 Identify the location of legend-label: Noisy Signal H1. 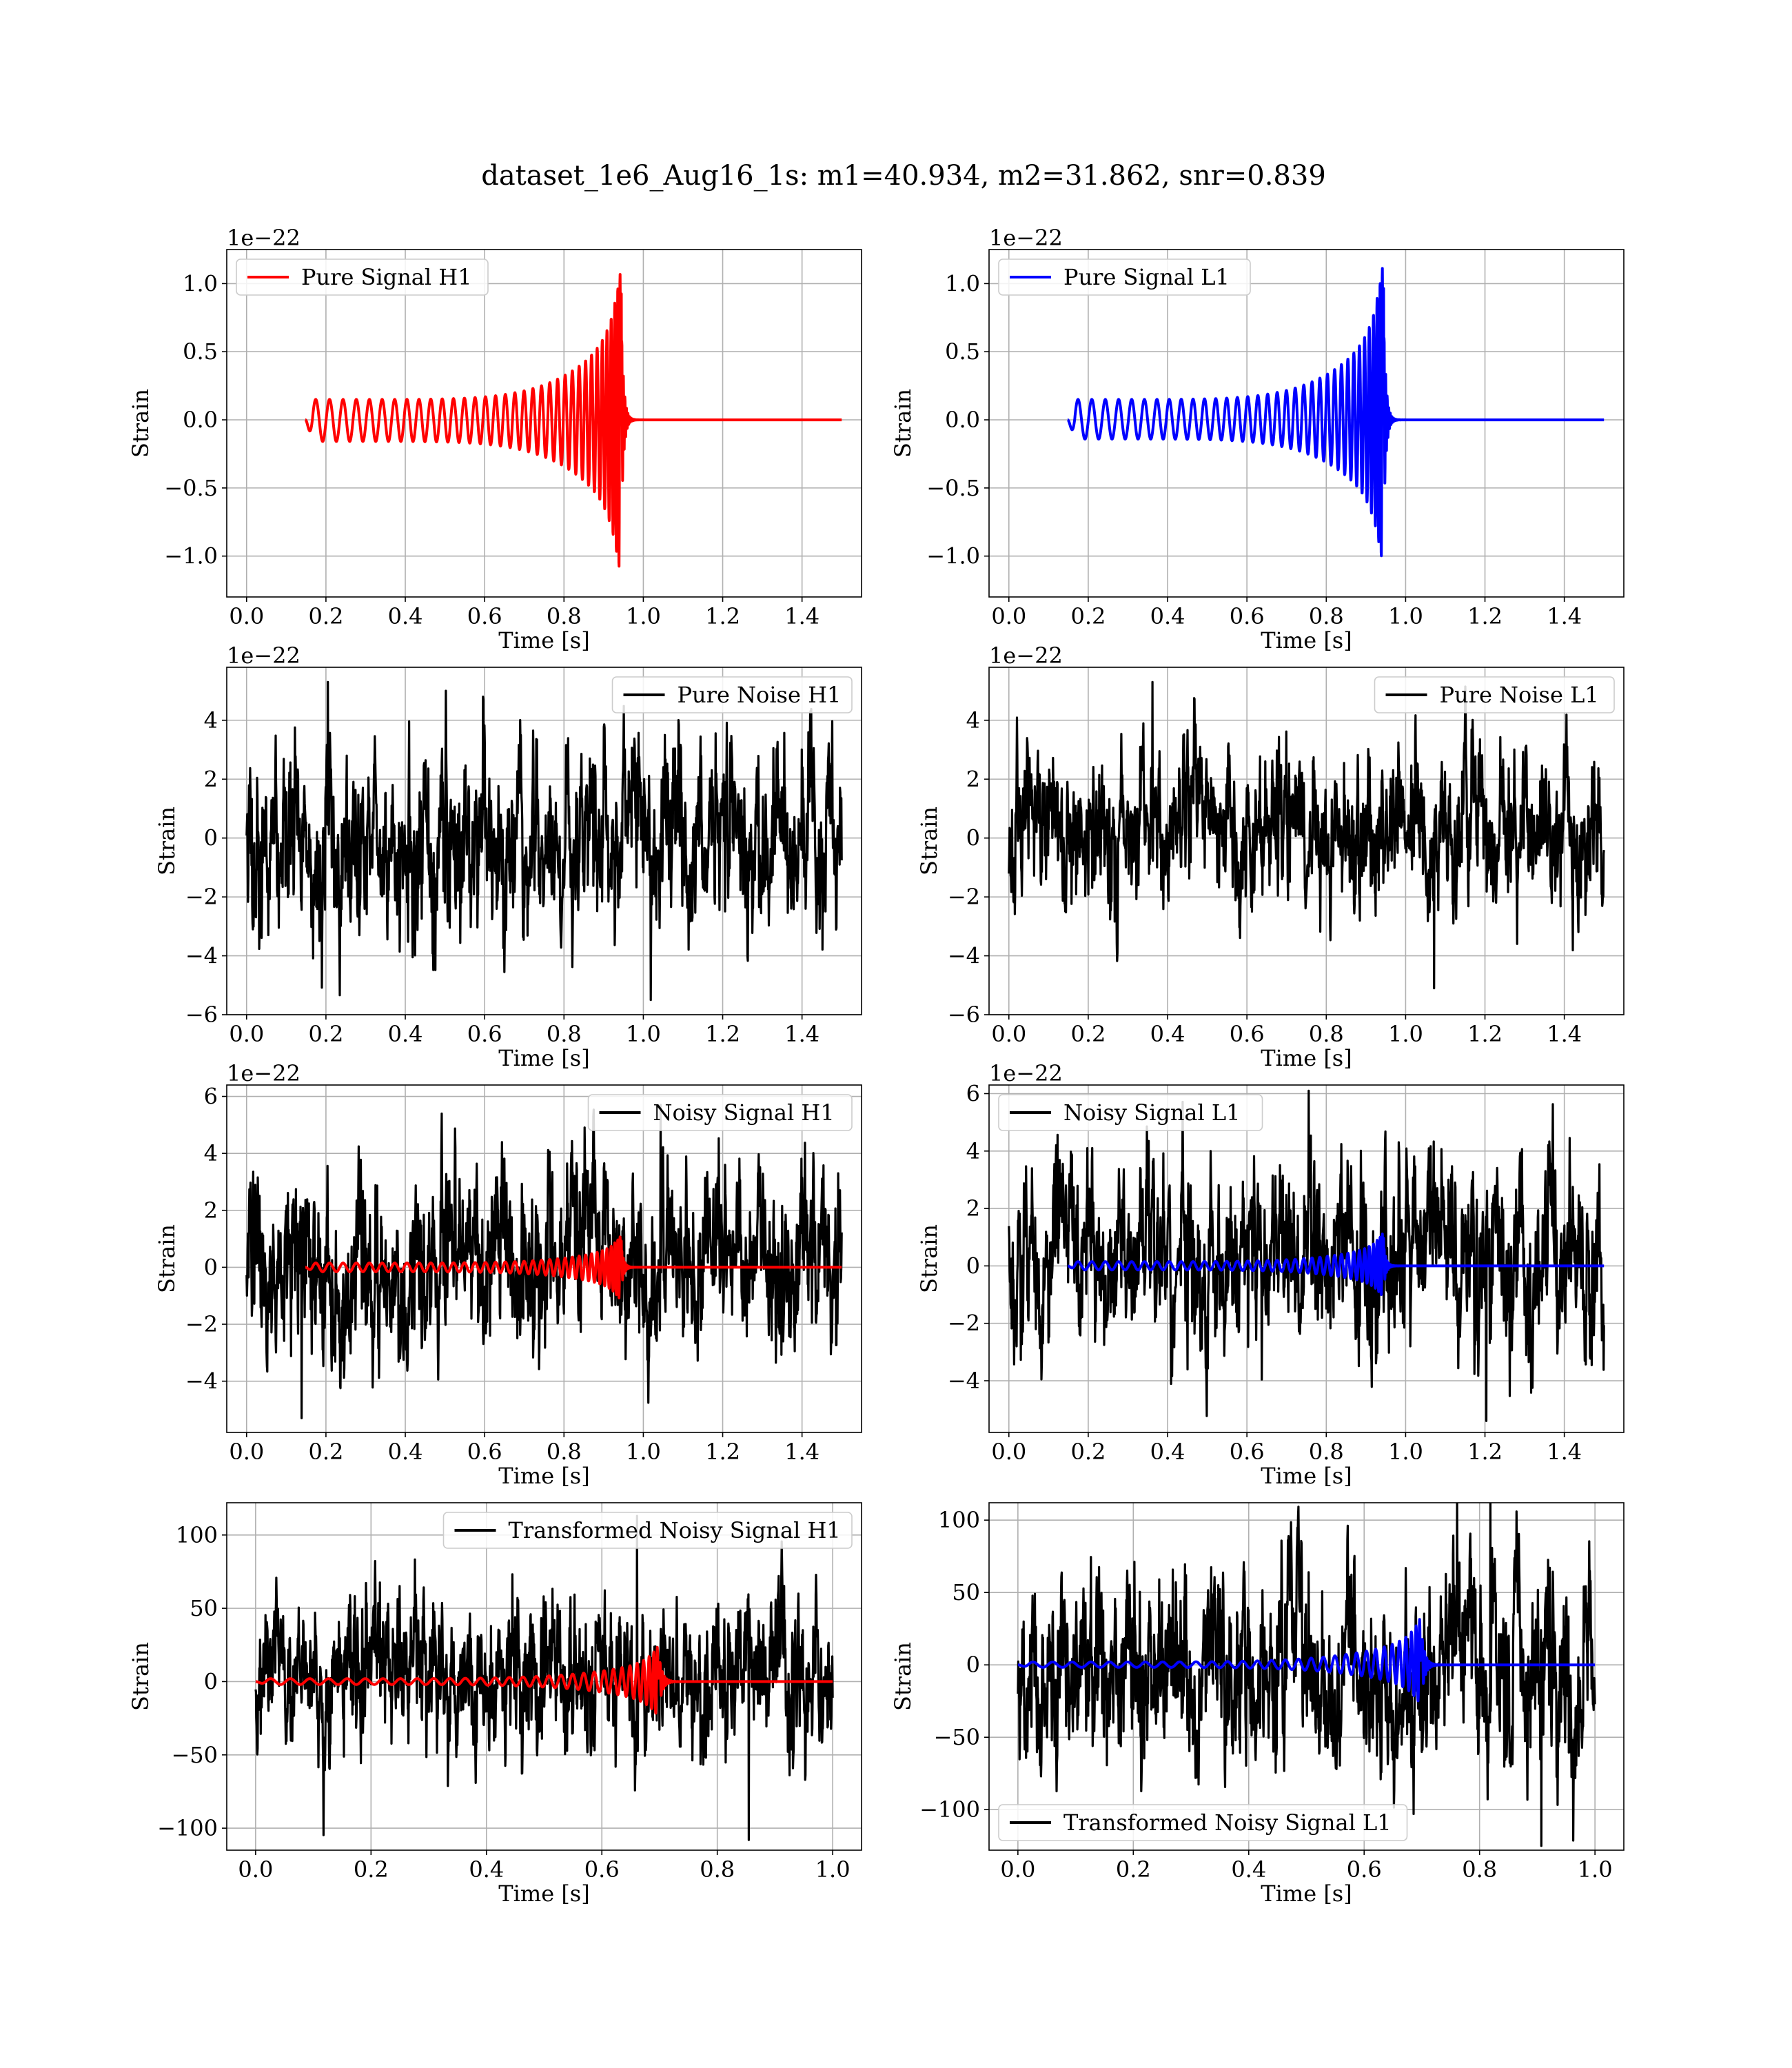
(744, 1112).